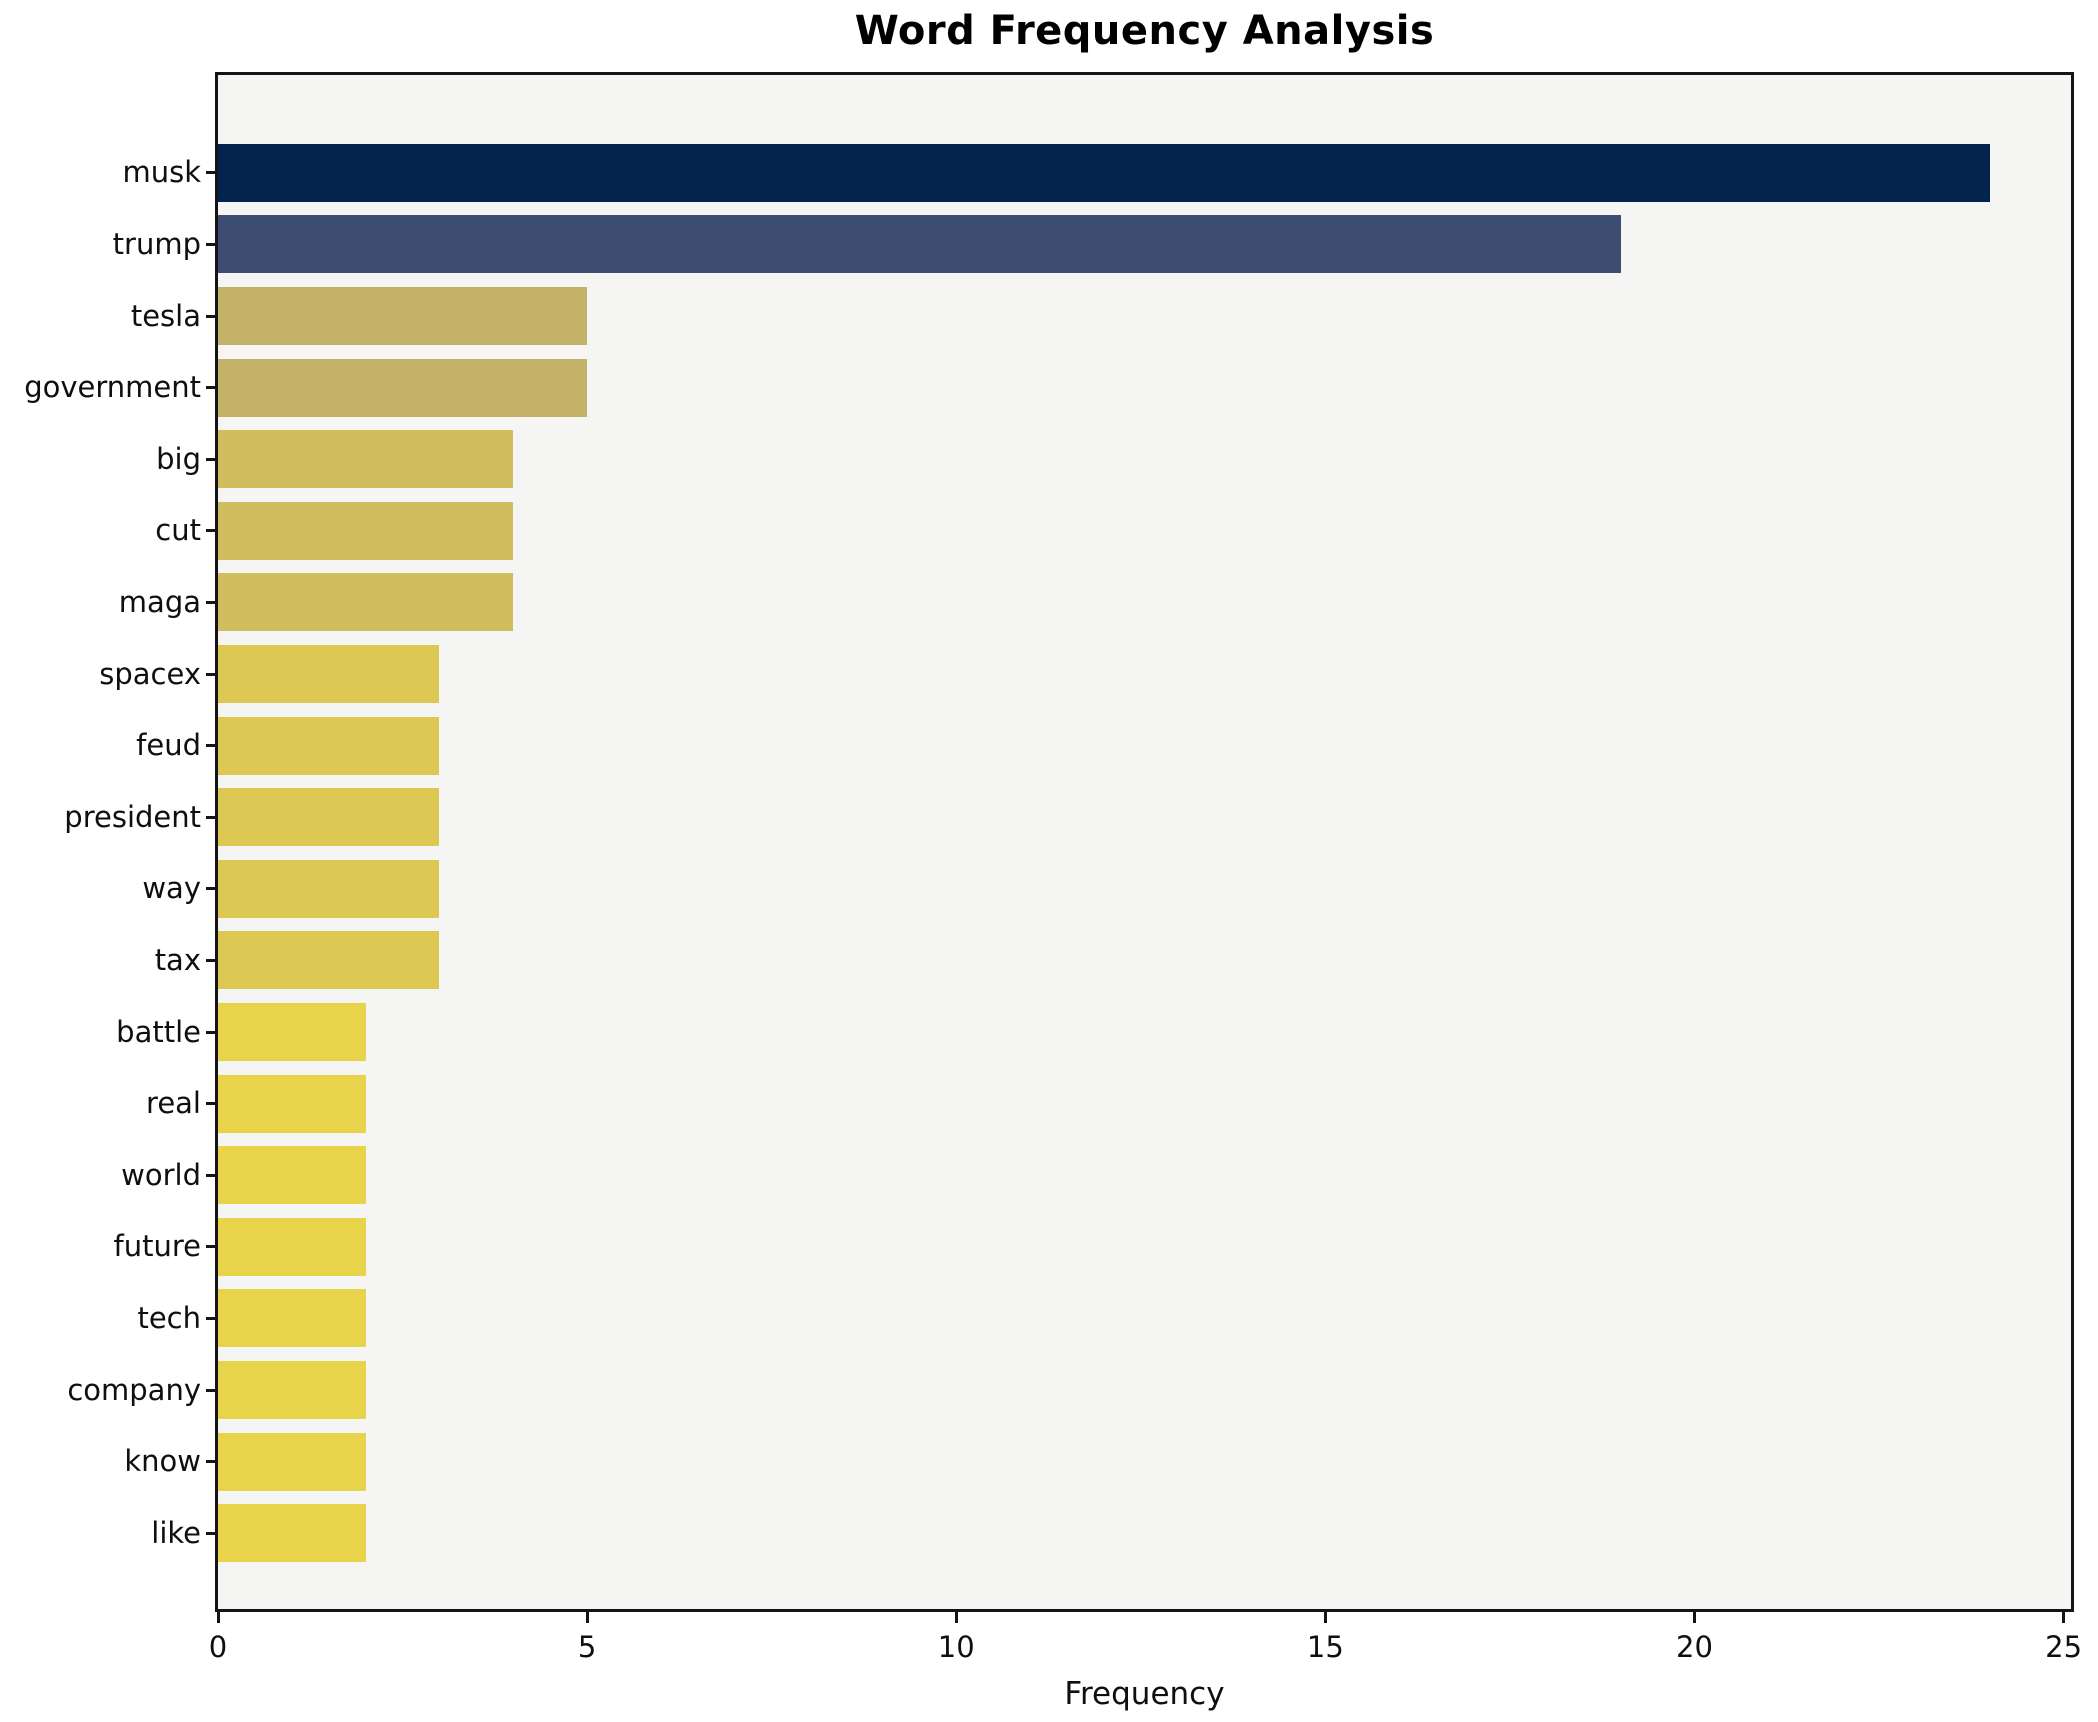 This screenshot has width=2098, height=1722. What do you see at coordinates (366, 459) in the screenshot?
I see `bar-big` at bounding box center [366, 459].